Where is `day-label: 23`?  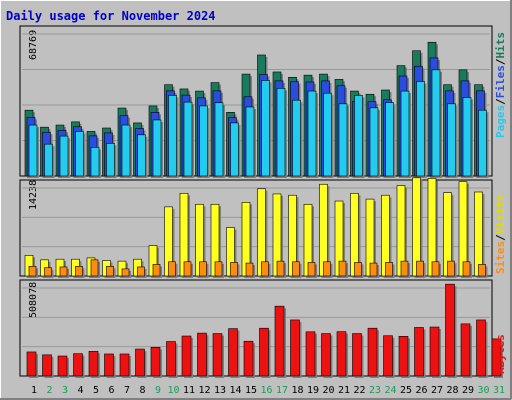 day-label: 23 is located at coordinates (375, 390).